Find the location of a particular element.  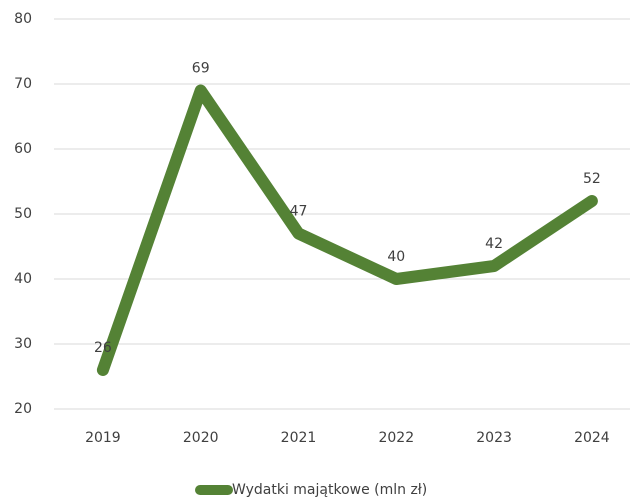

data-label: 40 is located at coordinates (396, 257).